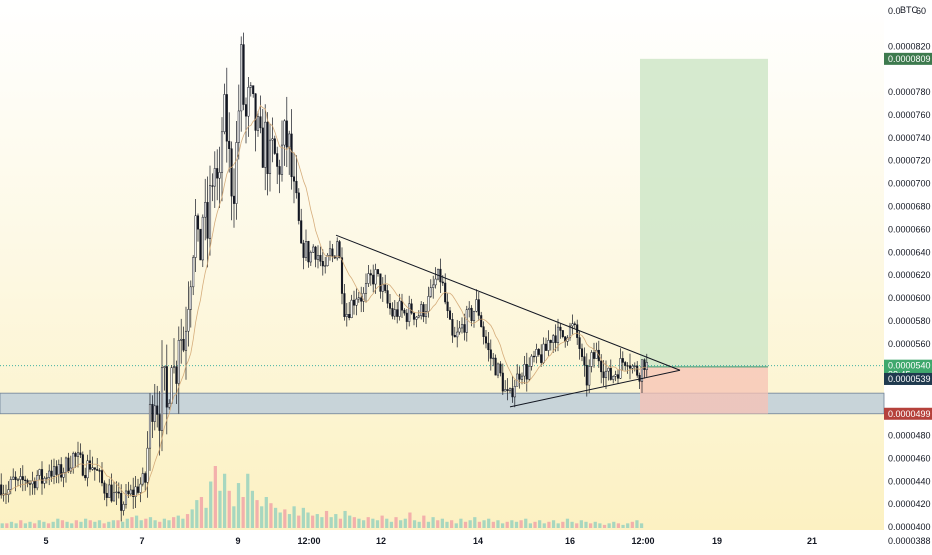 This screenshot has height=555, width=932. What do you see at coordinates (45, 541) in the screenshot?
I see `time-tick-label: 5` at bounding box center [45, 541].